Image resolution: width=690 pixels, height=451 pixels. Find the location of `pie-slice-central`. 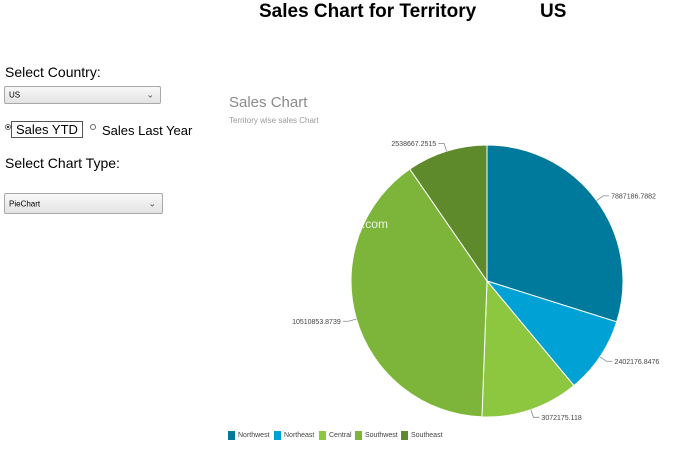

pie-slice-central is located at coordinates (528, 348).